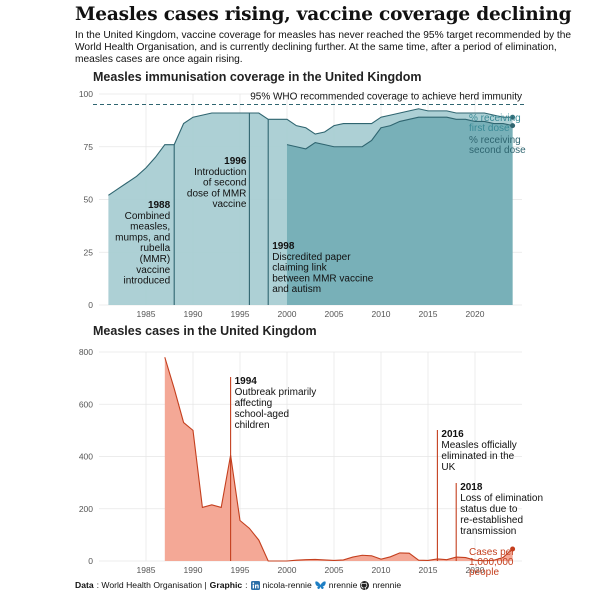  What do you see at coordinates (84, 585) in the screenshot?
I see `caption-data-label: Data` at bounding box center [84, 585].